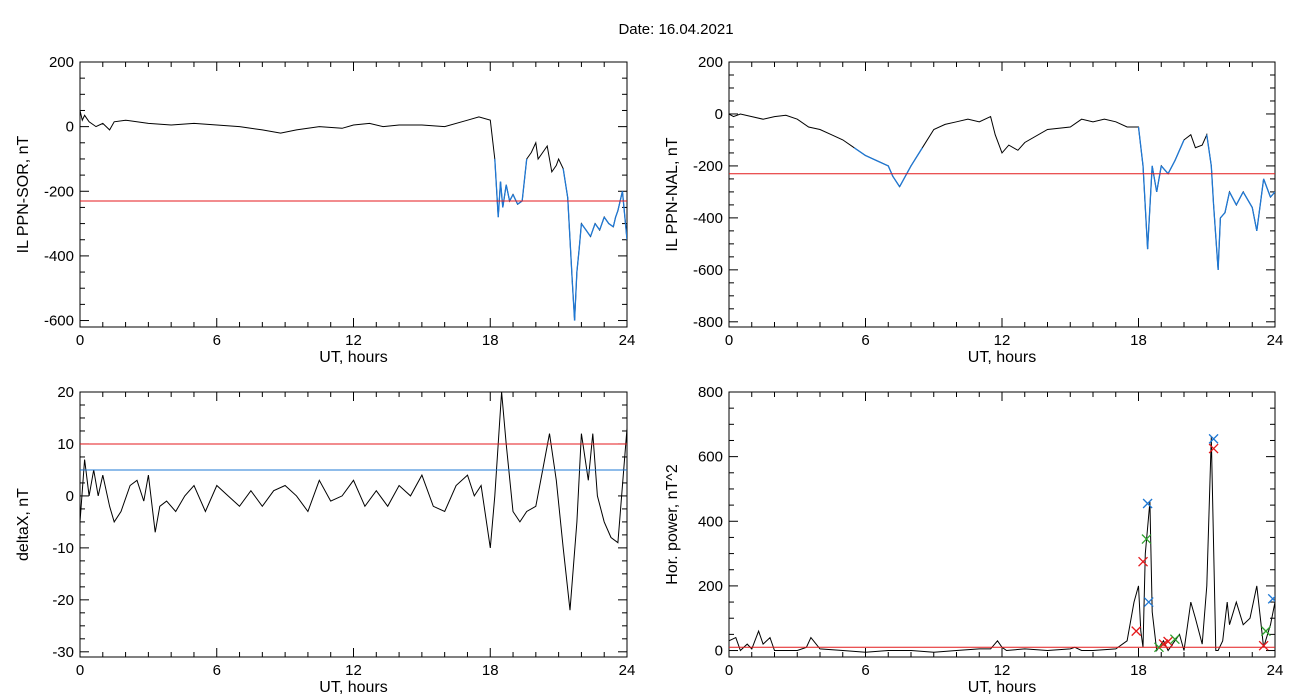  What do you see at coordinates (708, 322) in the screenshot?
I see `y-tick-label: -800` at bounding box center [708, 322].